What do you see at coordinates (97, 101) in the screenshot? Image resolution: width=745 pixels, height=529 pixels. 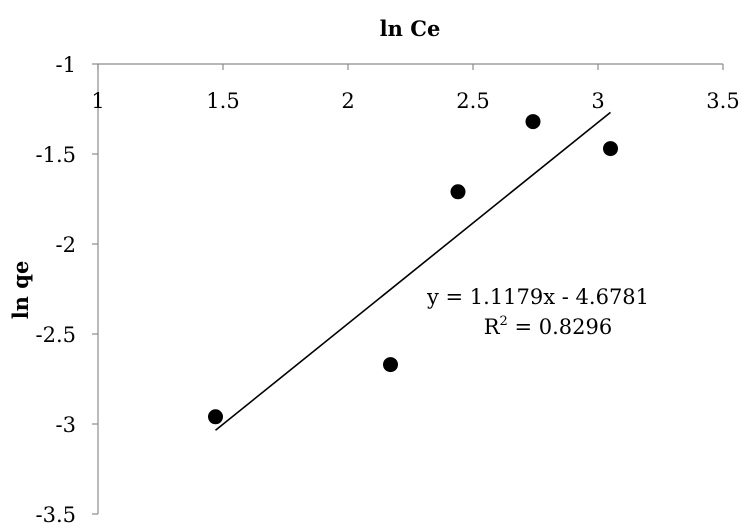 I see `x-tick-label: 1` at bounding box center [97, 101].